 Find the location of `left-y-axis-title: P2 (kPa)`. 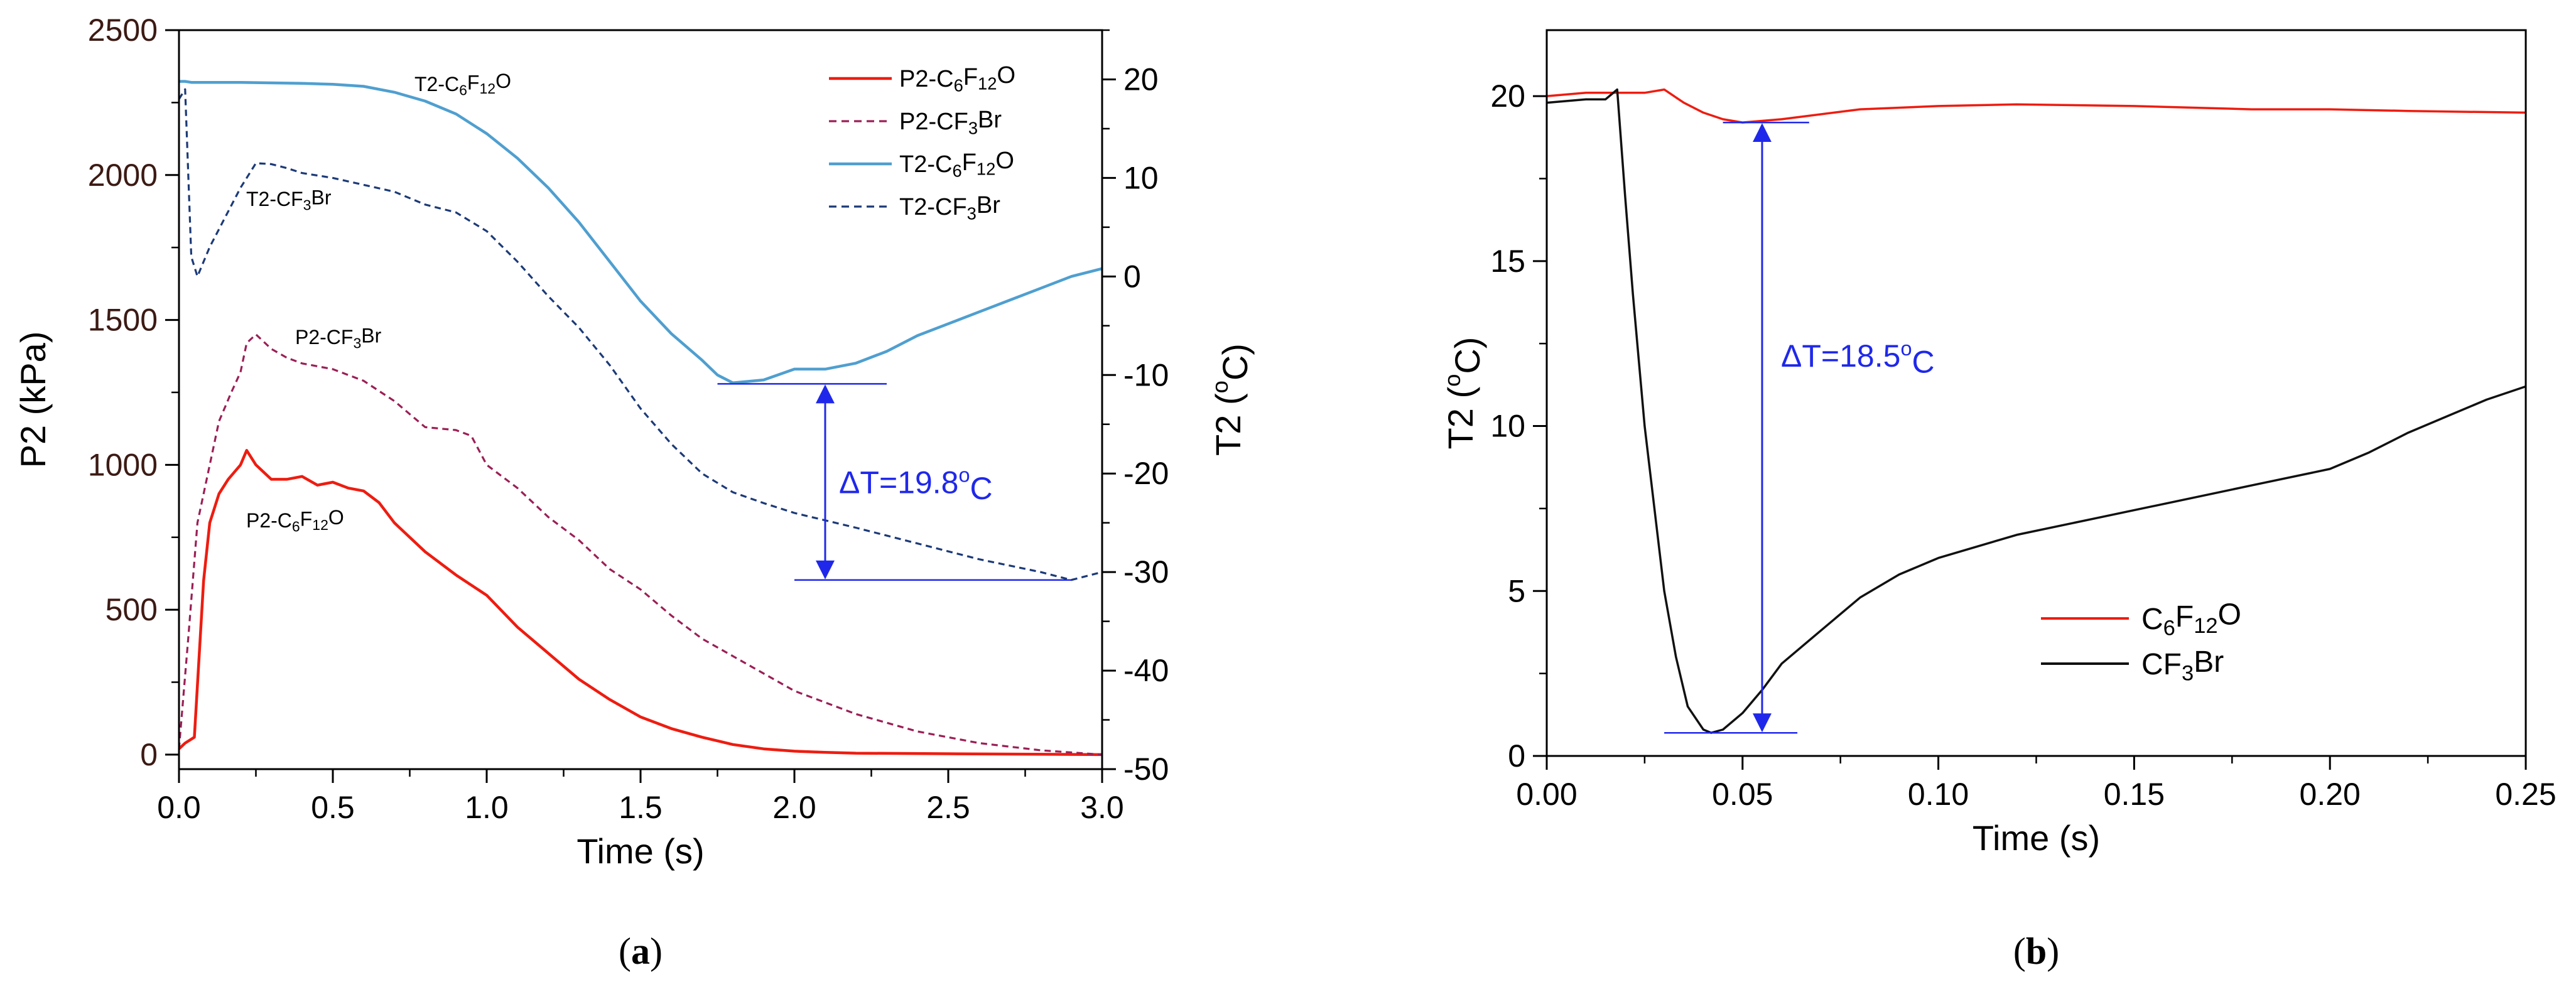

left-y-axis-title: P2 (kPa) is located at coordinates (33, 400).